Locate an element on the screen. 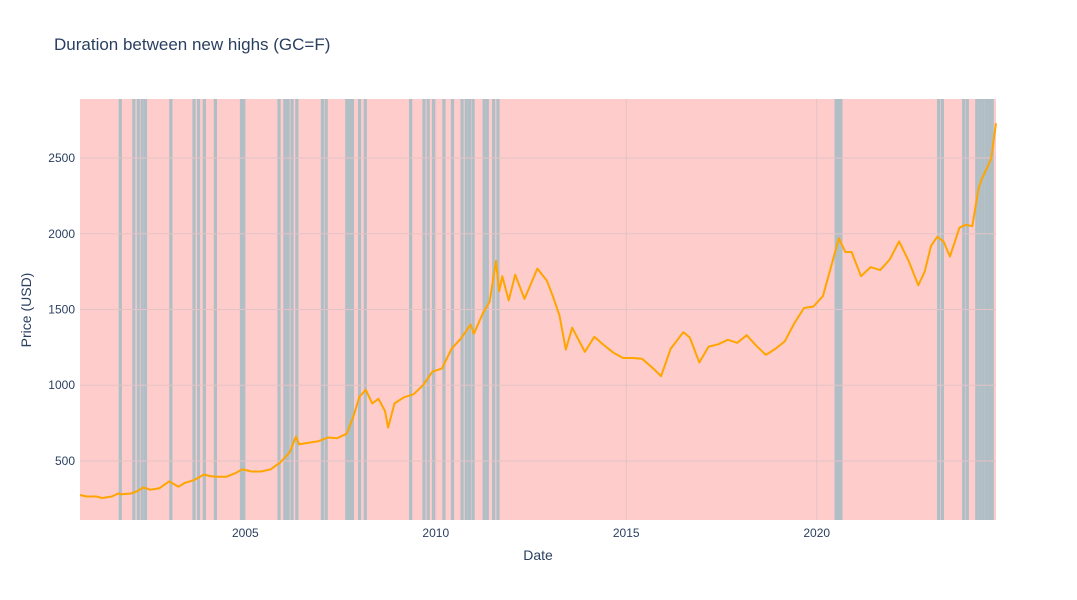 The image size is (1077, 600). x-tick-label: 2020 is located at coordinates (816, 533).